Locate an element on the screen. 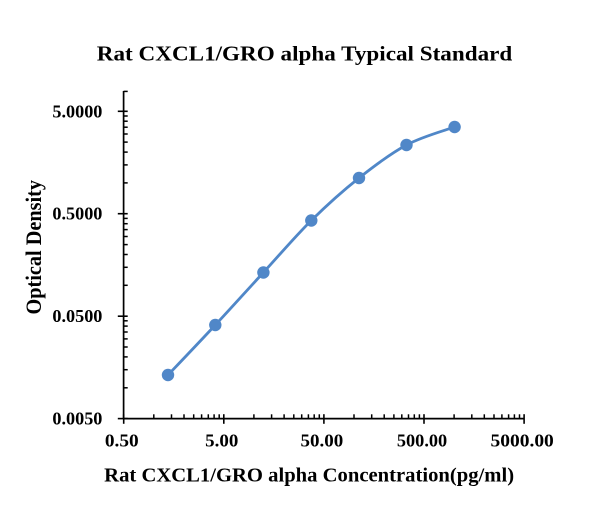 The width and height of the screenshot is (616, 525). svg-text:Rat CXCL1/GRO alpha Concentrat: Rat CXCL1/GRO alpha Concentration(pg/ml) is located at coordinates (309, 475).